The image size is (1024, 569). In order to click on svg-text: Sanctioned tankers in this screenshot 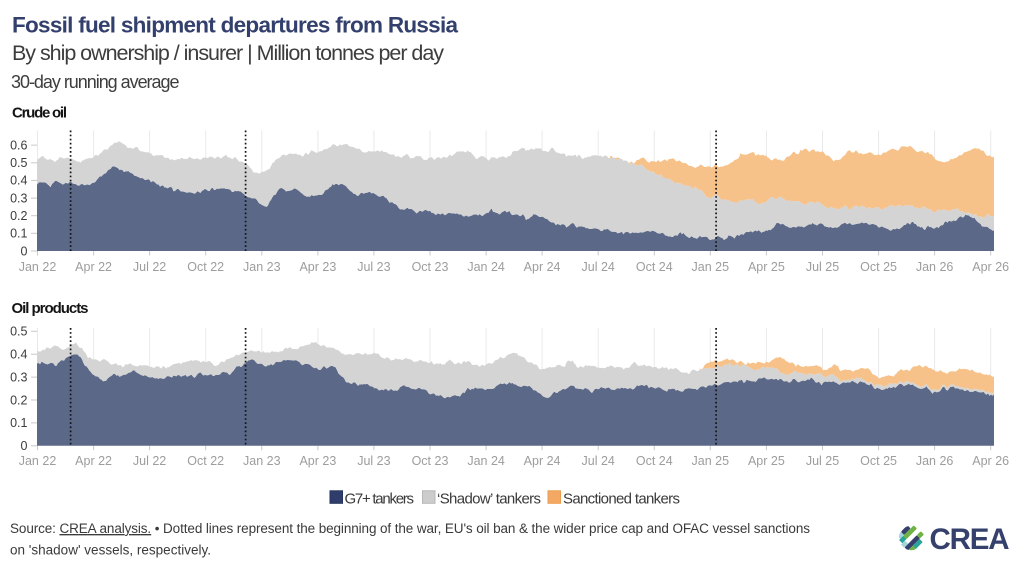, I will do `click(621, 499)`.